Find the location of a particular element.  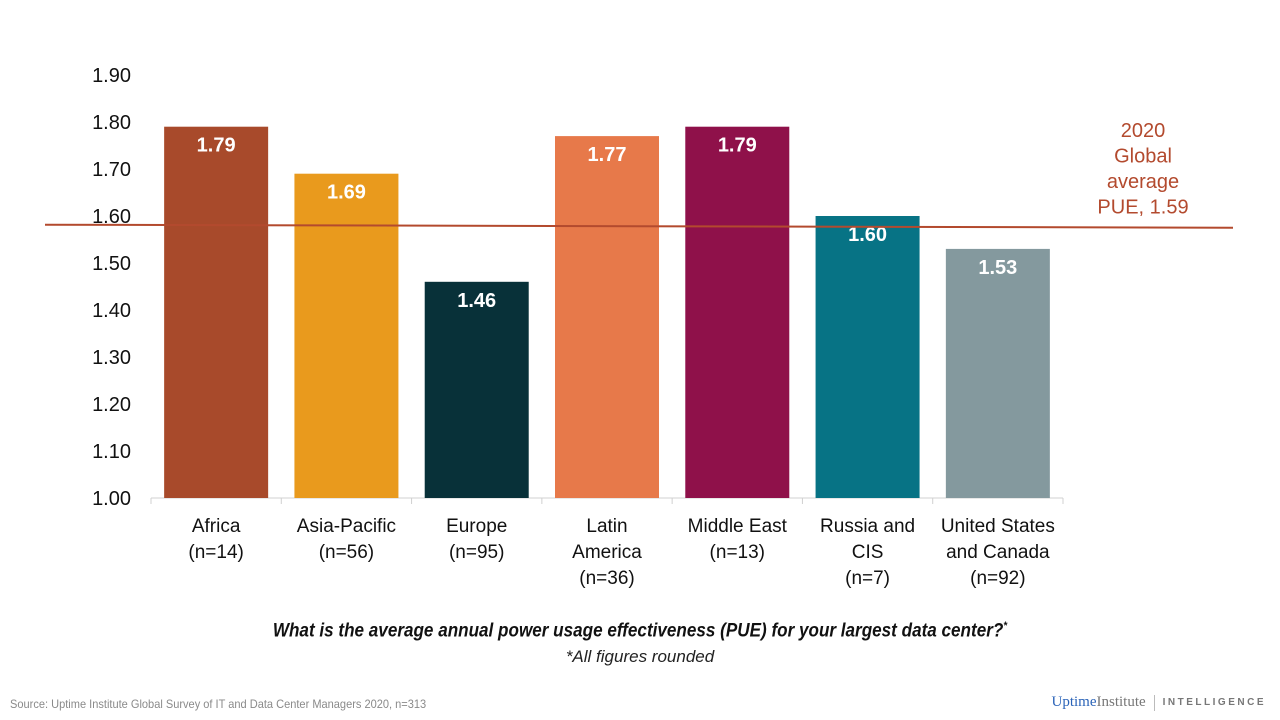

y-tick-label: 1.00 is located at coordinates (111, 499).